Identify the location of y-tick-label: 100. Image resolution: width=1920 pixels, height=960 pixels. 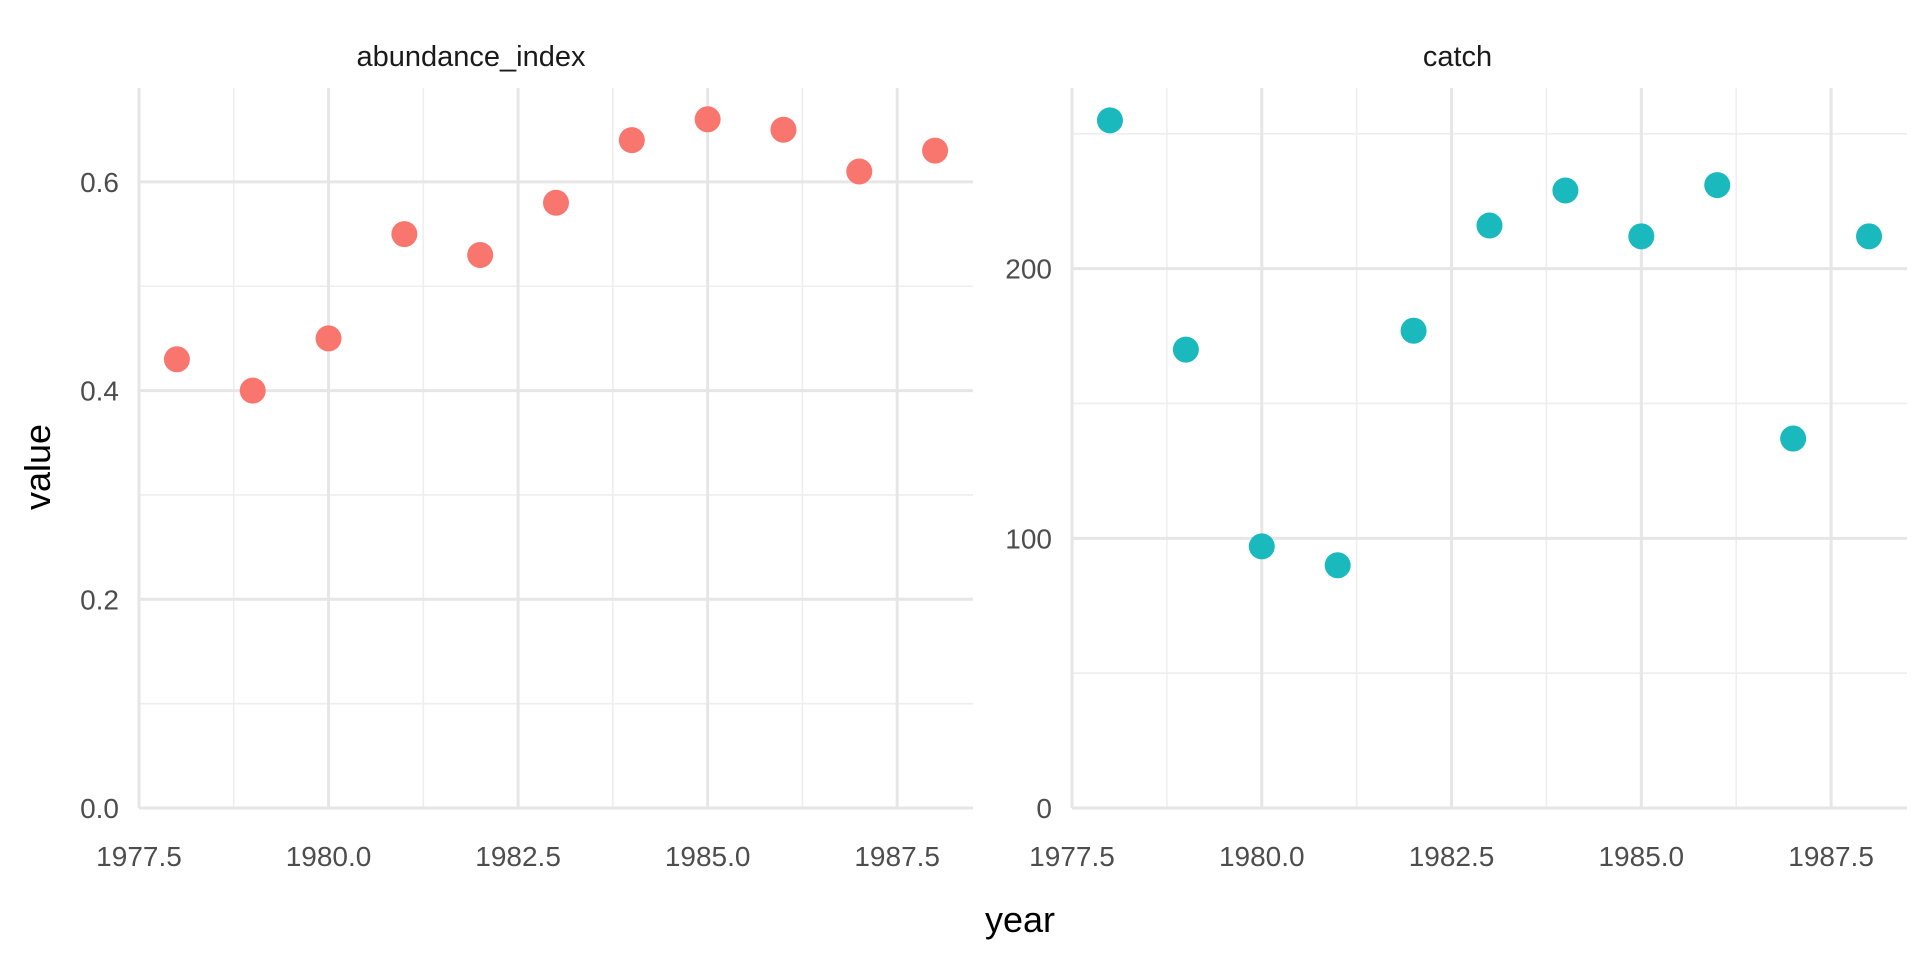
(1028, 538).